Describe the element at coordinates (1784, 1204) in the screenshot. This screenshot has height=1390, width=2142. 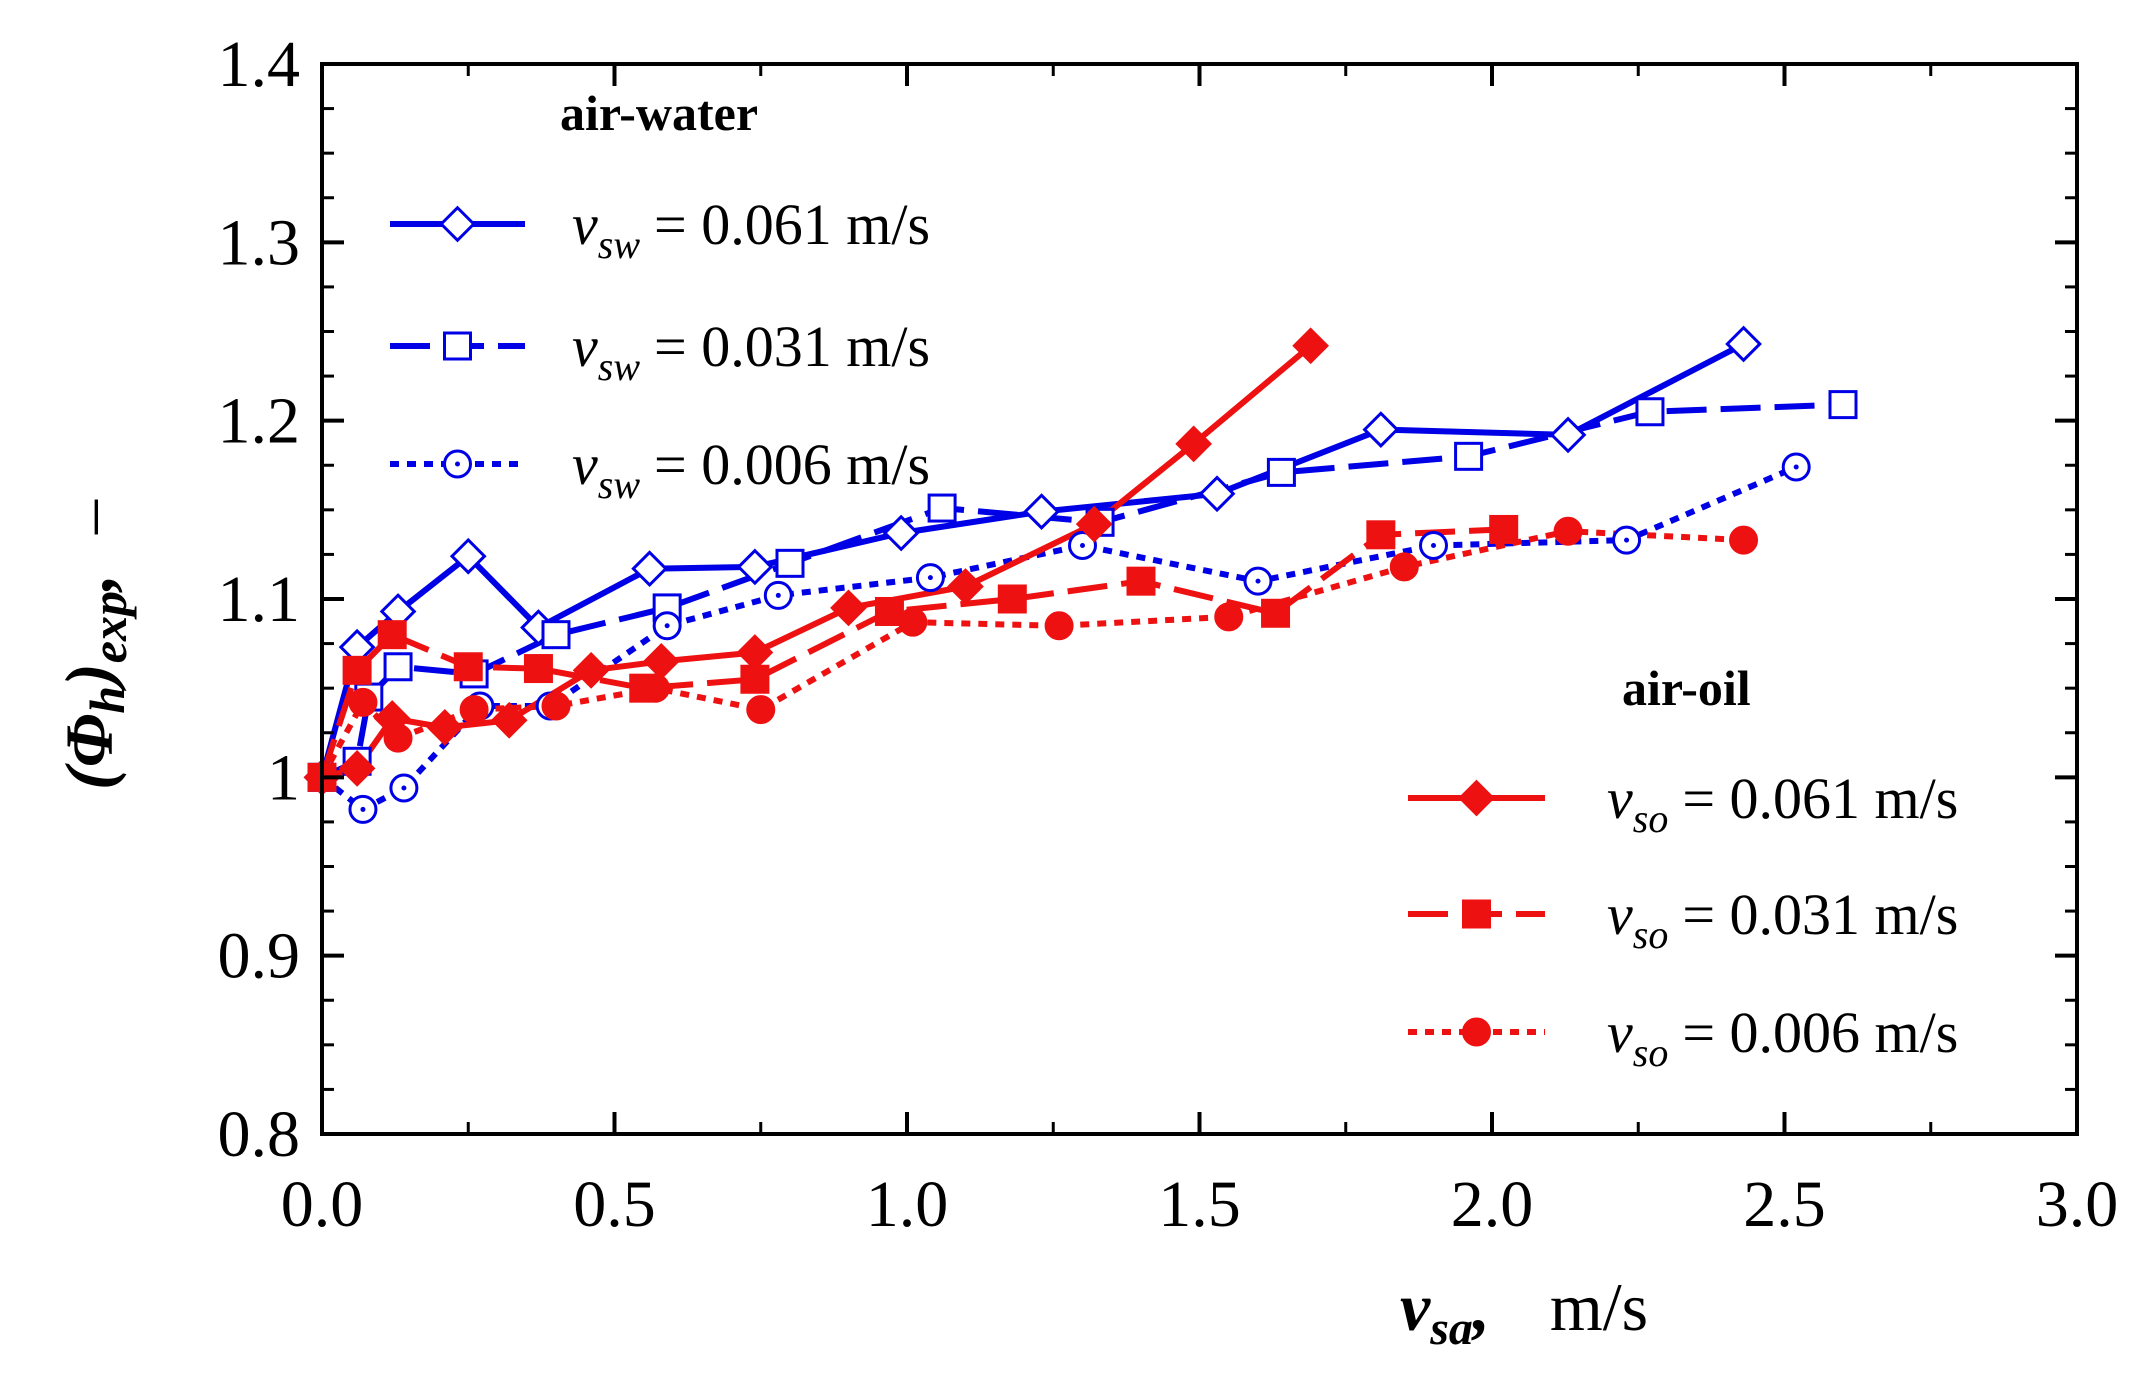
I see `x-tick-label: 2.5` at that location.